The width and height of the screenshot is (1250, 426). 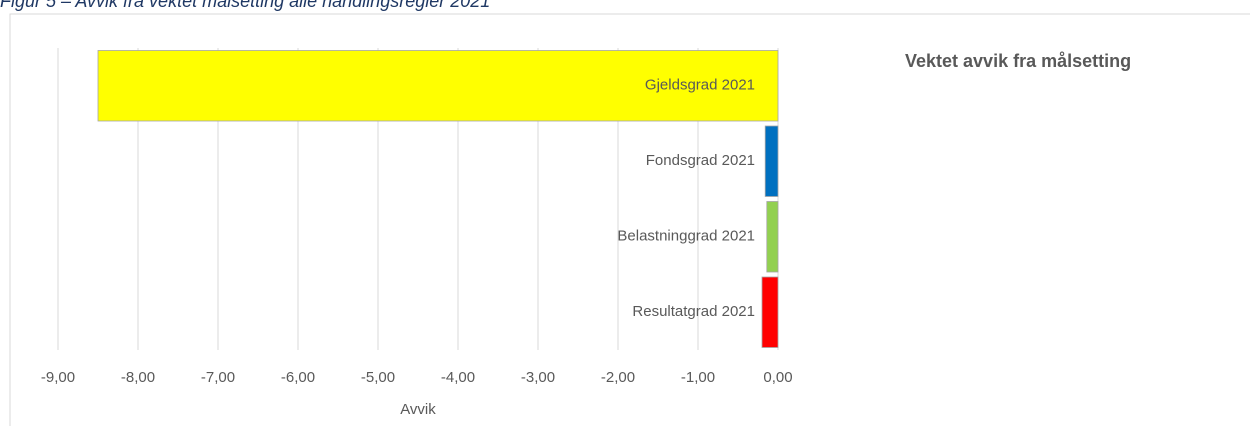 I want to click on x-tick-label: -5,00, so click(x=378, y=377).